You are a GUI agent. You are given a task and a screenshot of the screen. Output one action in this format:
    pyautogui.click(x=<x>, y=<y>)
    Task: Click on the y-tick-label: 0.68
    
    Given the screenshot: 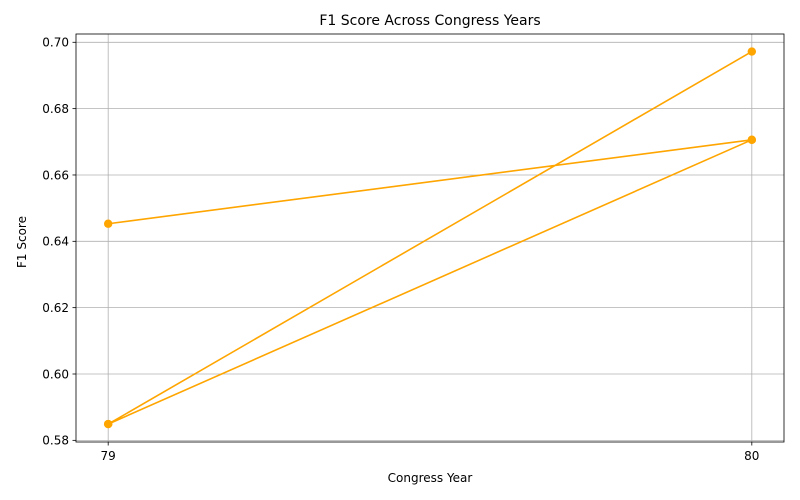 What is the action you would take?
    pyautogui.click(x=55, y=109)
    